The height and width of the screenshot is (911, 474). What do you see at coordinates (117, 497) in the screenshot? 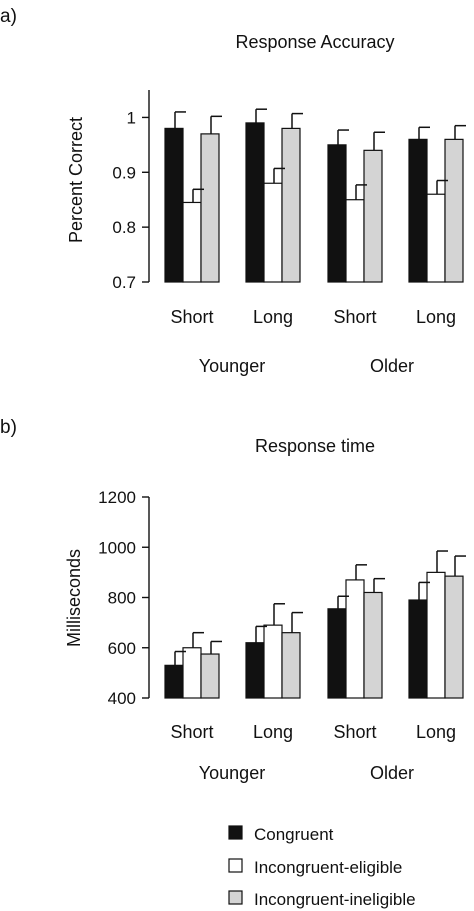
I see `panel-b-y-tick-label: 1200` at bounding box center [117, 497].